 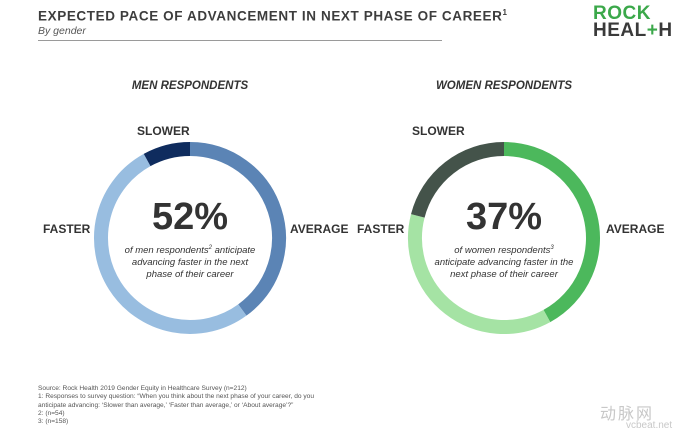 I want to click on header-divider, so click(x=240, y=40).